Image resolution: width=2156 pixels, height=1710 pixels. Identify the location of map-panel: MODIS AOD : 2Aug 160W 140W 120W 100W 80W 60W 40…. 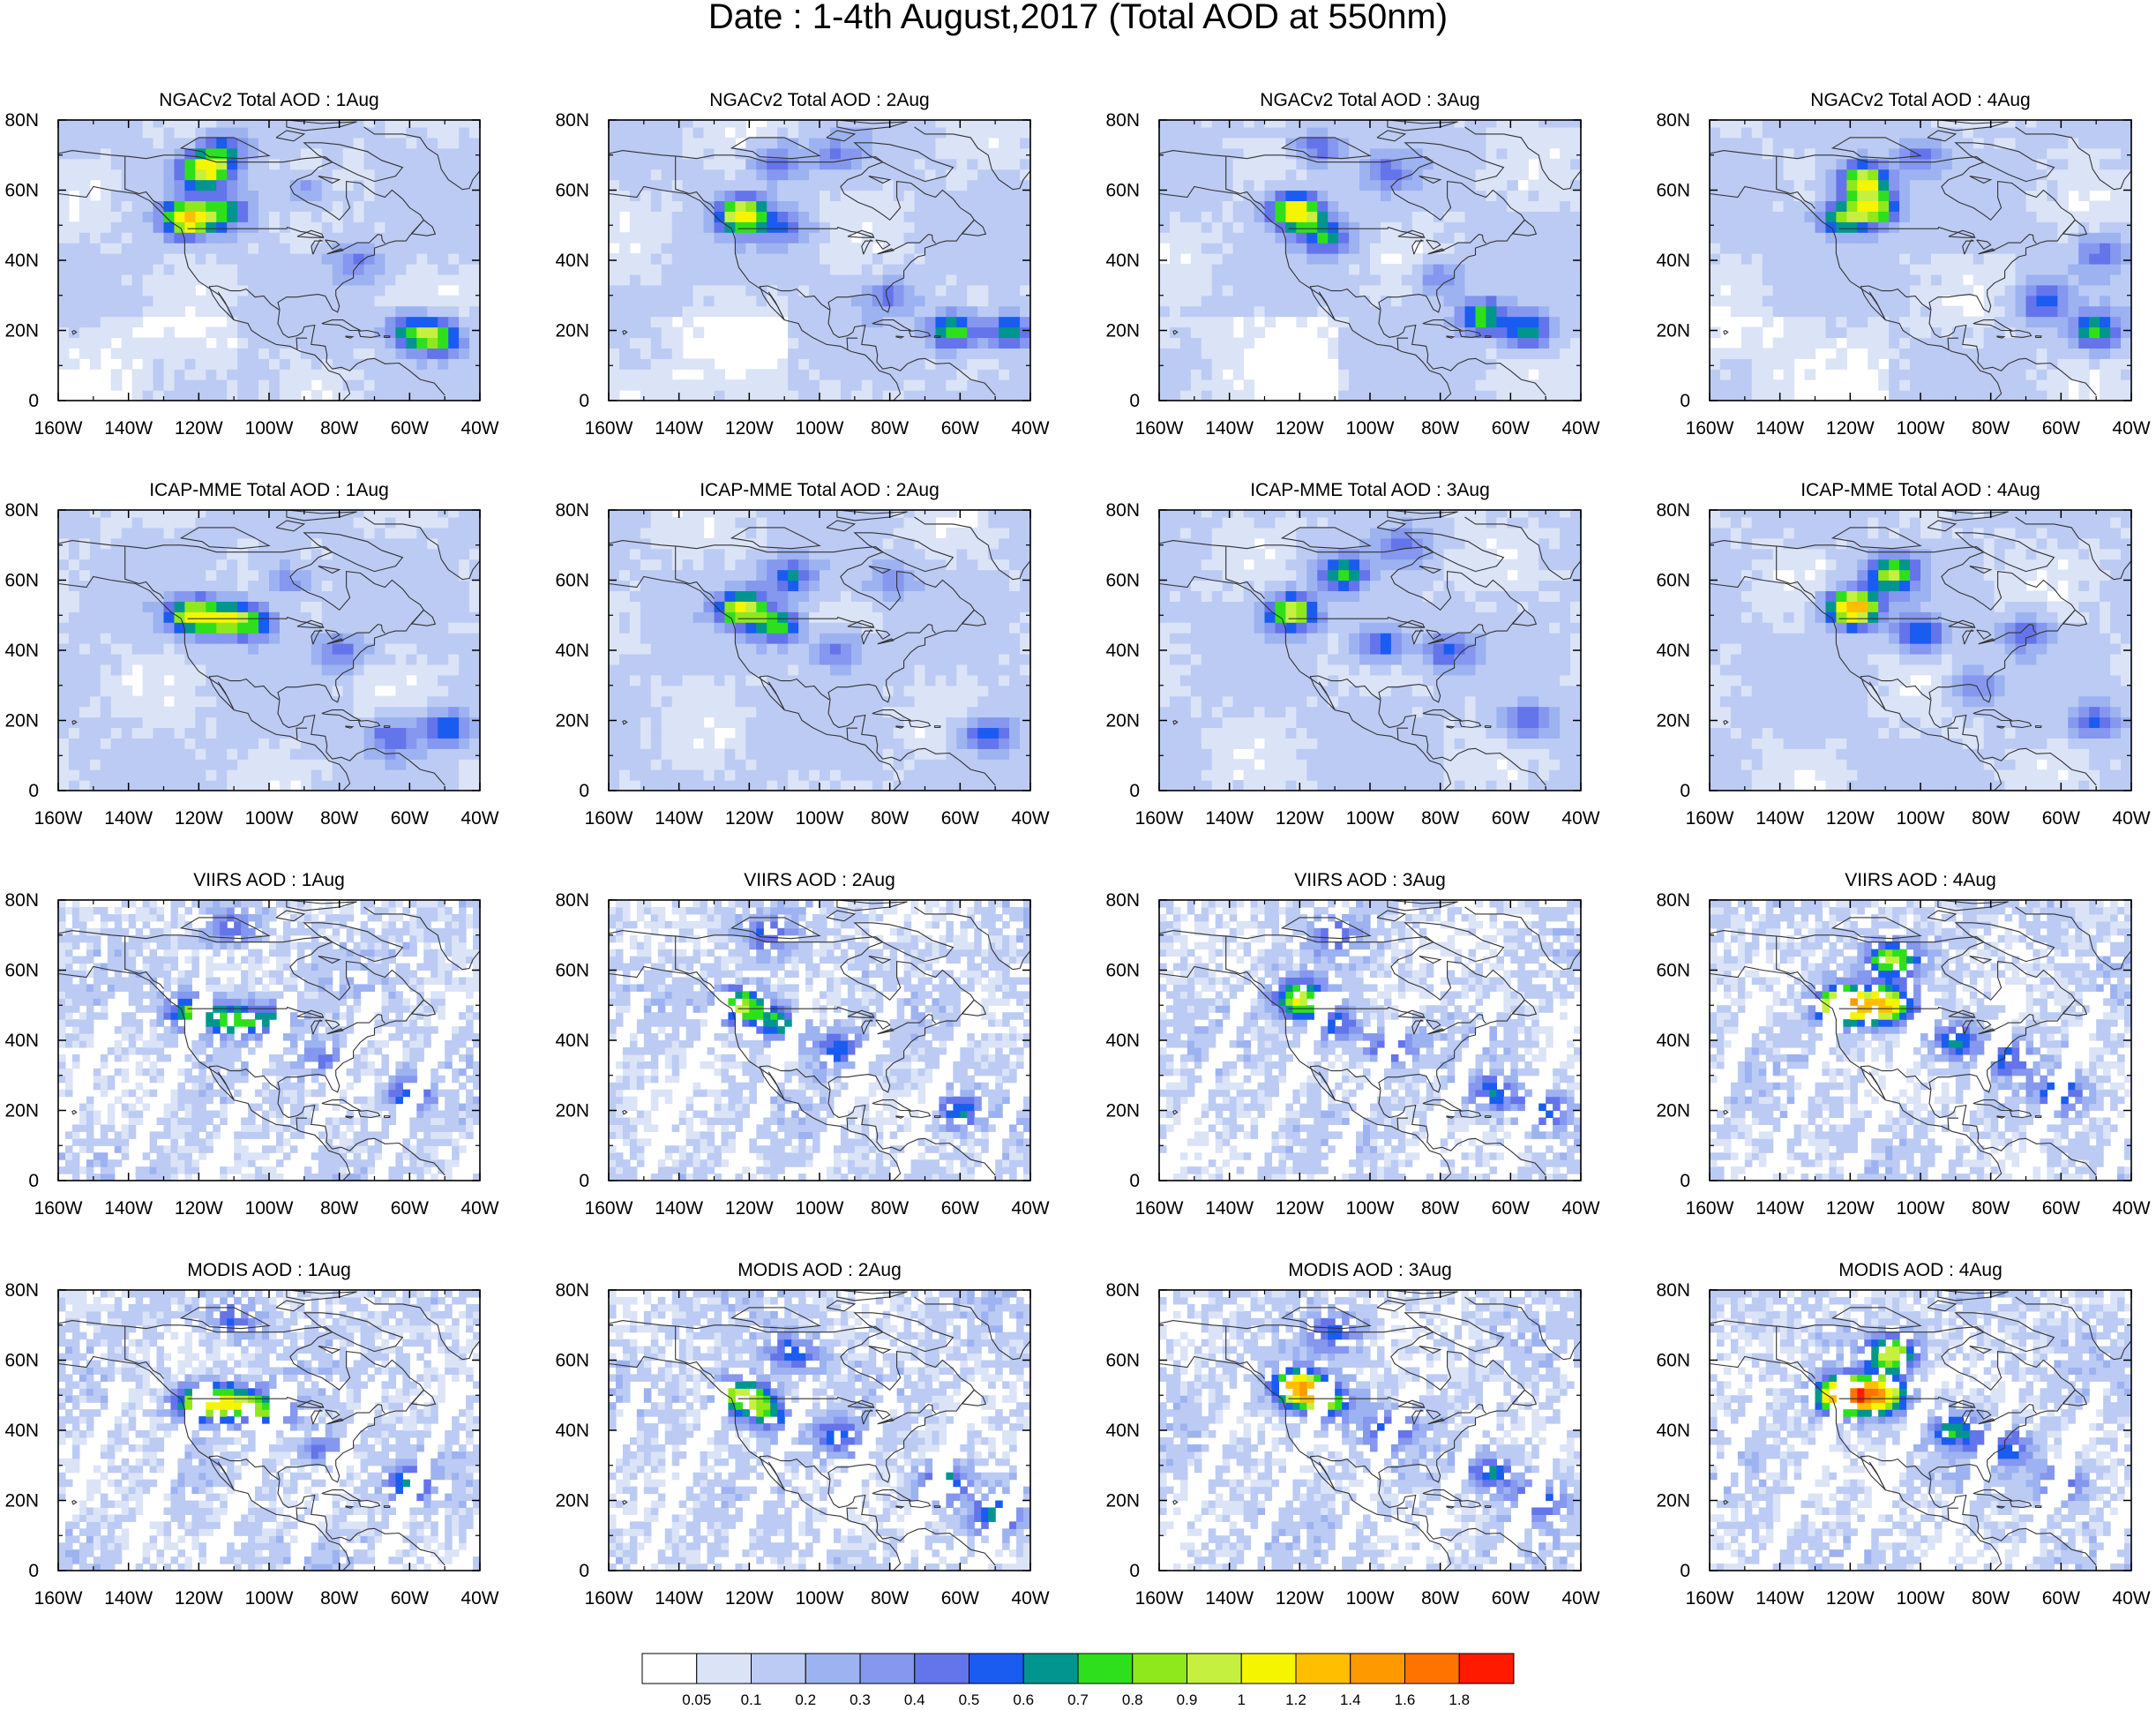
(802, 1434).